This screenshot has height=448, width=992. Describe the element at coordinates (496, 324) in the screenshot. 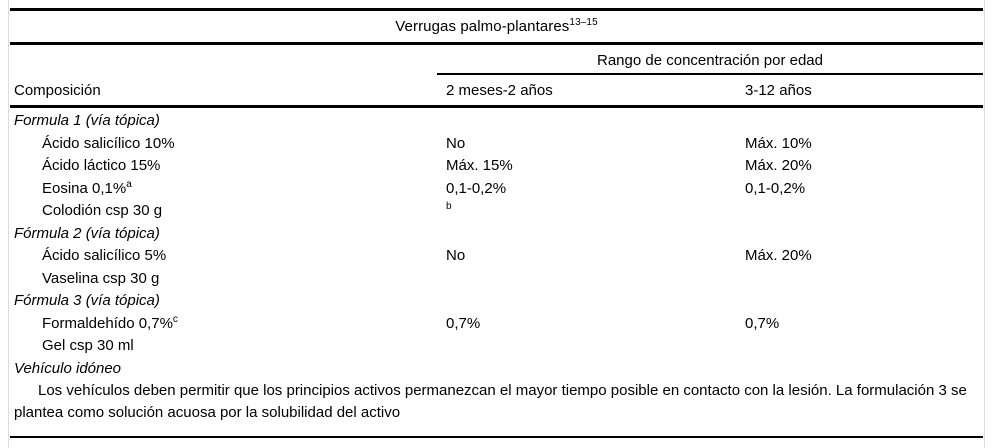

I see `table-row: Formaldehído 0,7%c 0,7% 0,7%` at that location.